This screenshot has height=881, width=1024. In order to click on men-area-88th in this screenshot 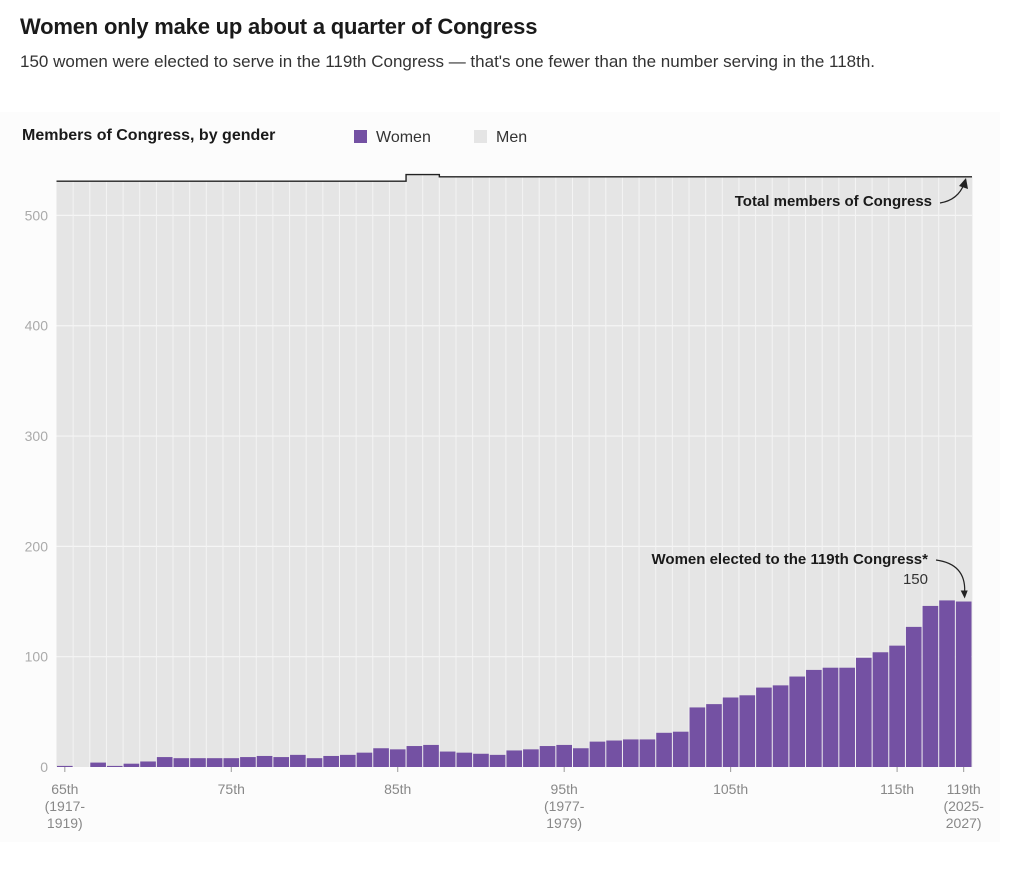, I will do `click(448, 472)`.